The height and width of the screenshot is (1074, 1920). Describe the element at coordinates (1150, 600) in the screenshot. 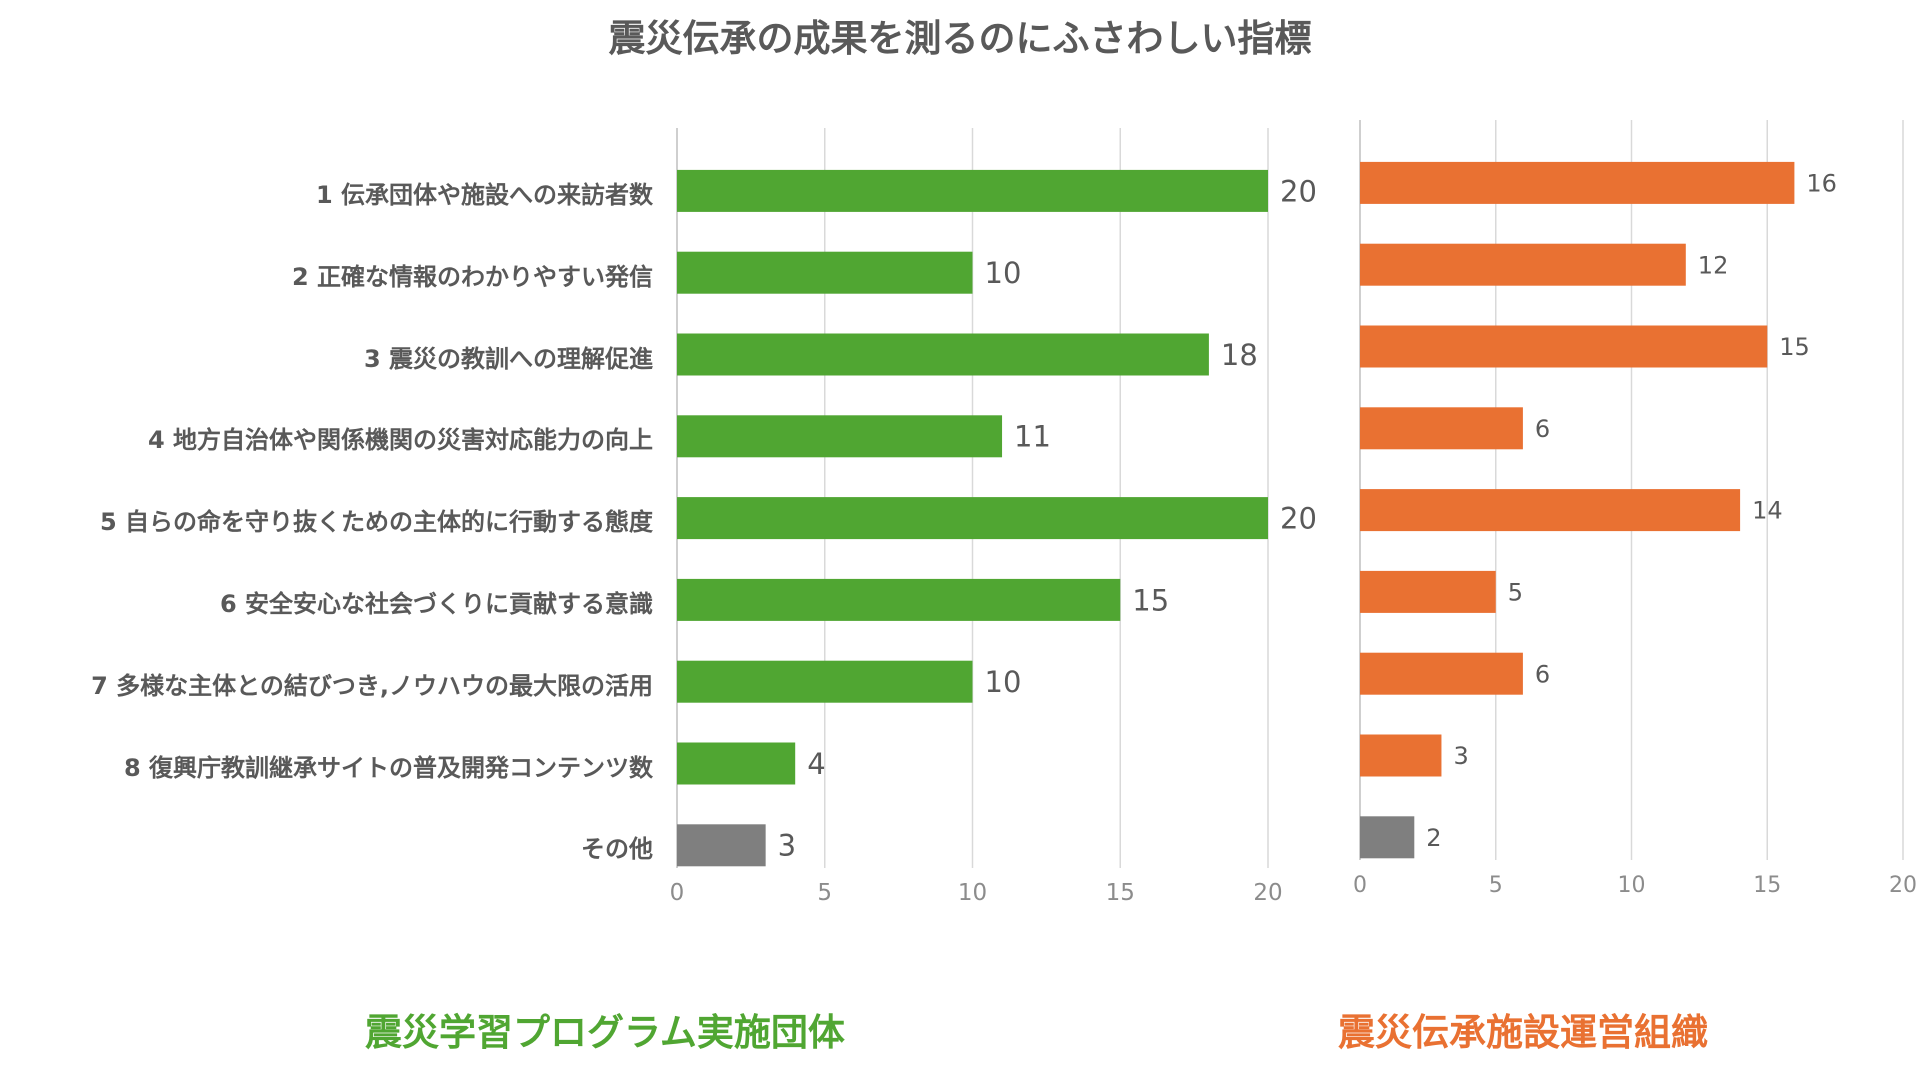

I see `left-data-label: 15` at that location.